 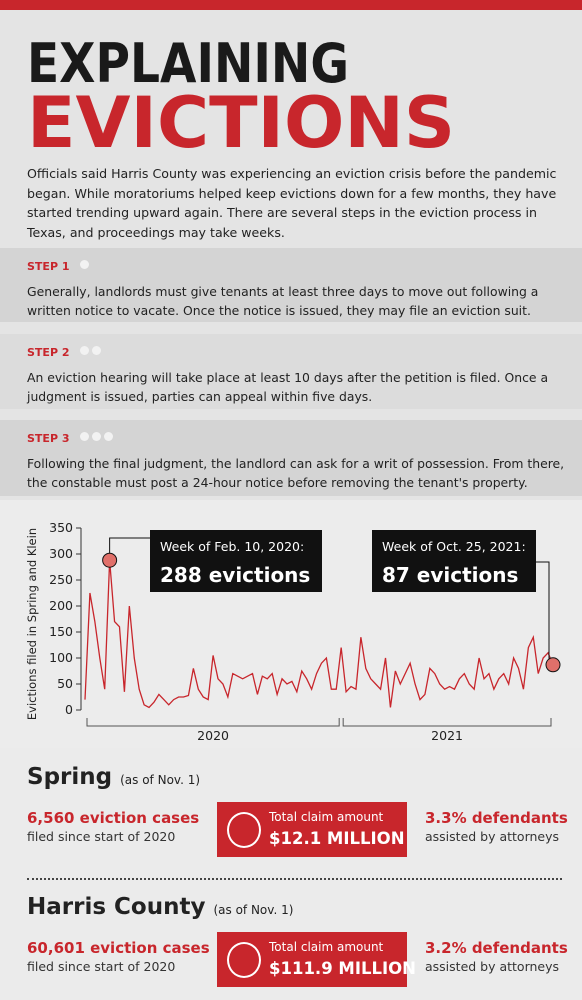 I want to click on claim-box: Total claim amount $111.9 MILLION, so click(x=316, y=959).